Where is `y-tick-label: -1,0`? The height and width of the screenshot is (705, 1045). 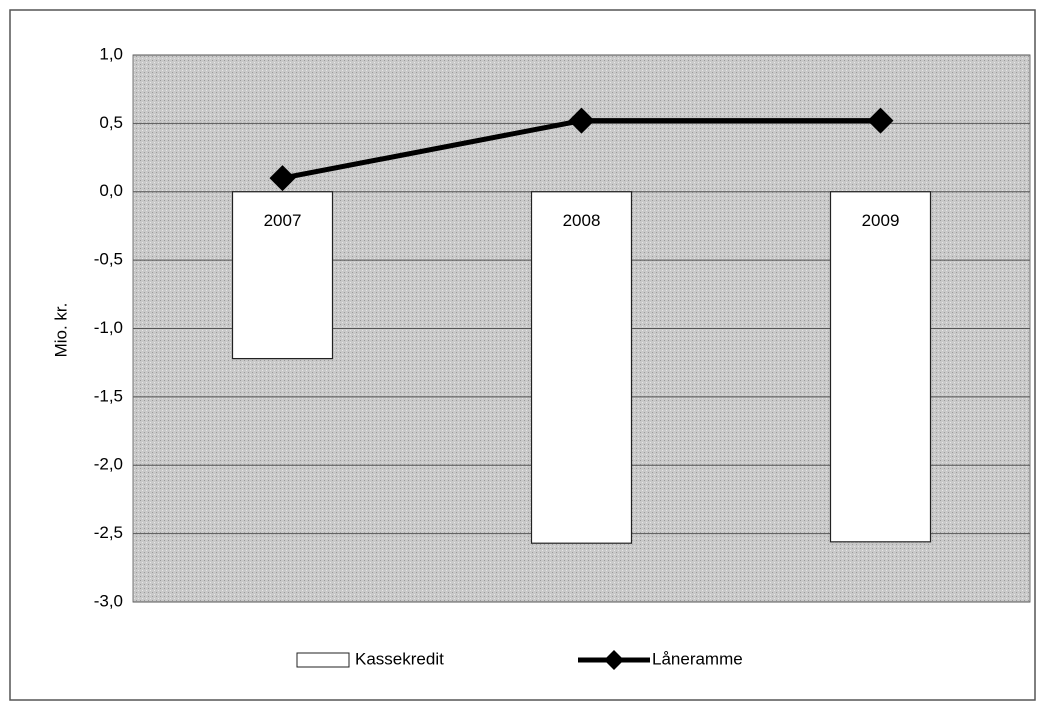
y-tick-label: -1,0 is located at coordinates (108, 327).